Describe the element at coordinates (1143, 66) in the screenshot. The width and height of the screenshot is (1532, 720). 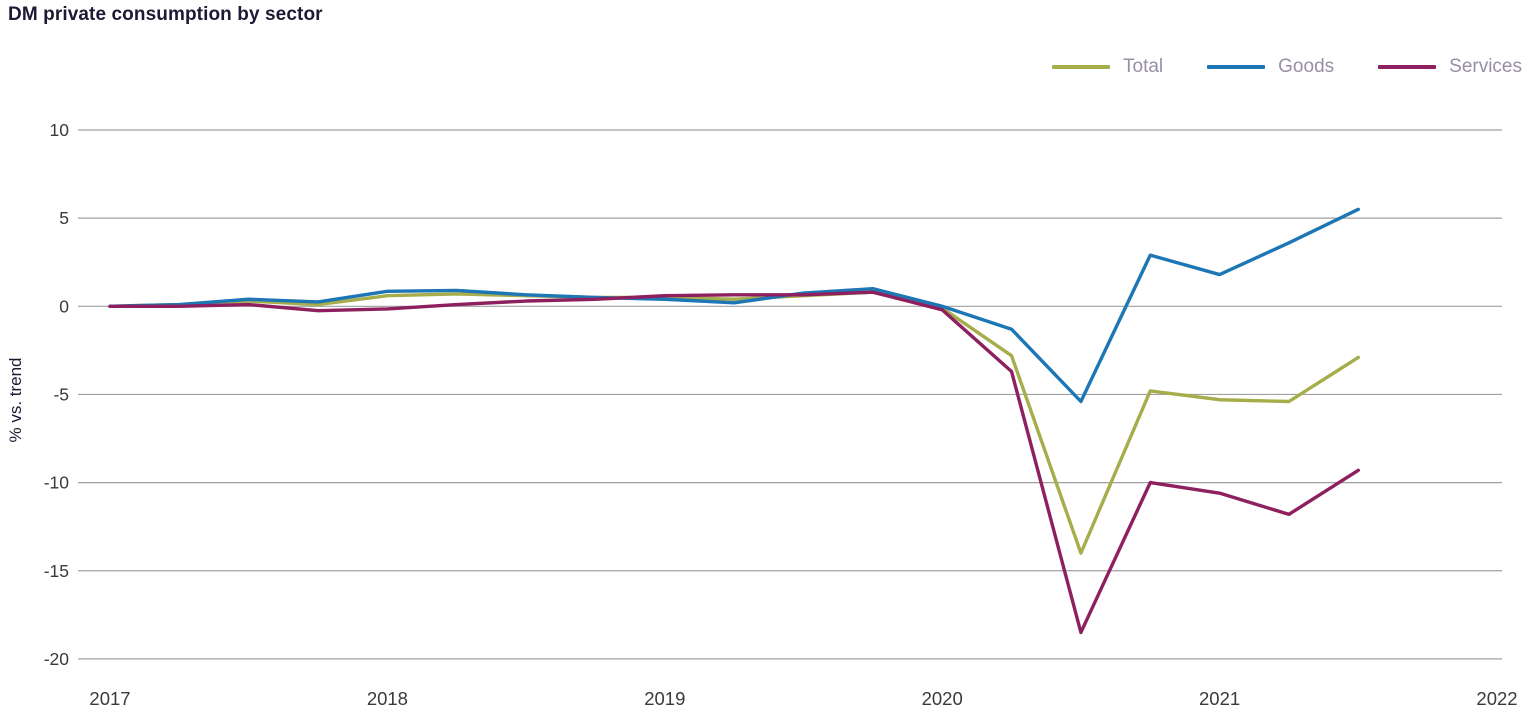
I see `legend-label-total: Total` at that location.